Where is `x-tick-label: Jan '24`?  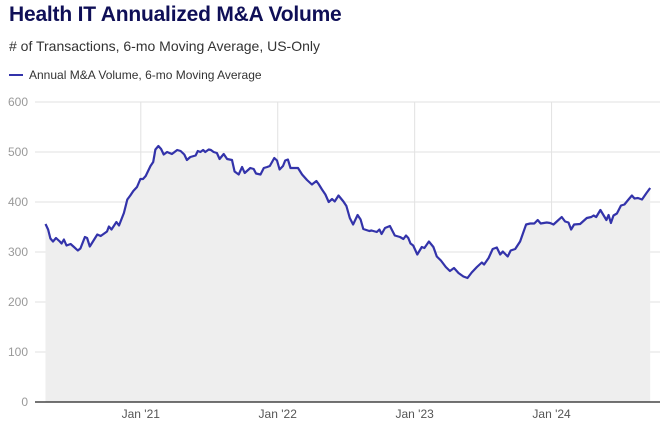 x-tick-label: Jan '24 is located at coordinates (551, 414).